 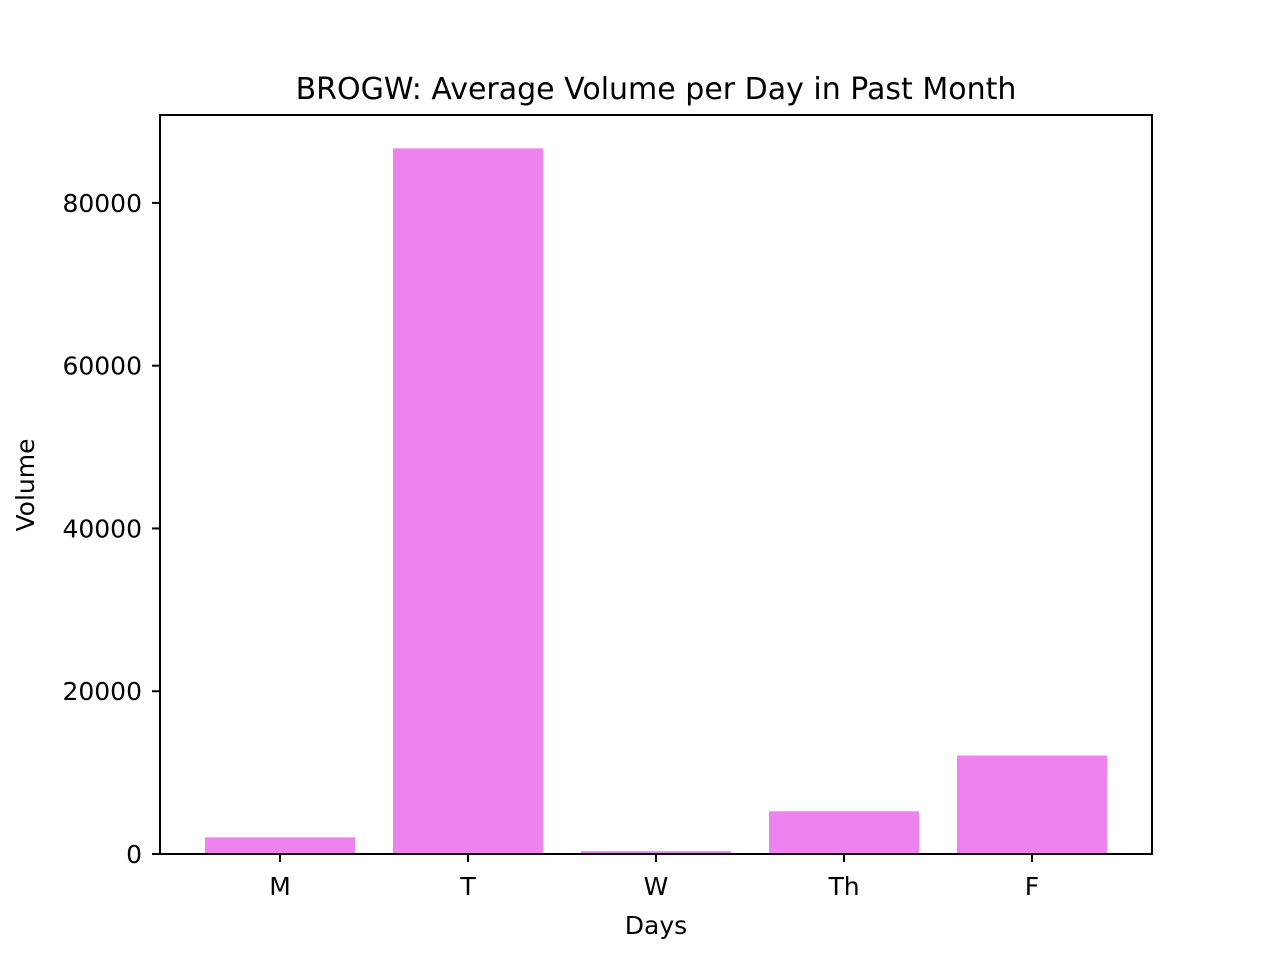 What do you see at coordinates (656, 925) in the screenshot?
I see `x-axis-label: Days` at bounding box center [656, 925].